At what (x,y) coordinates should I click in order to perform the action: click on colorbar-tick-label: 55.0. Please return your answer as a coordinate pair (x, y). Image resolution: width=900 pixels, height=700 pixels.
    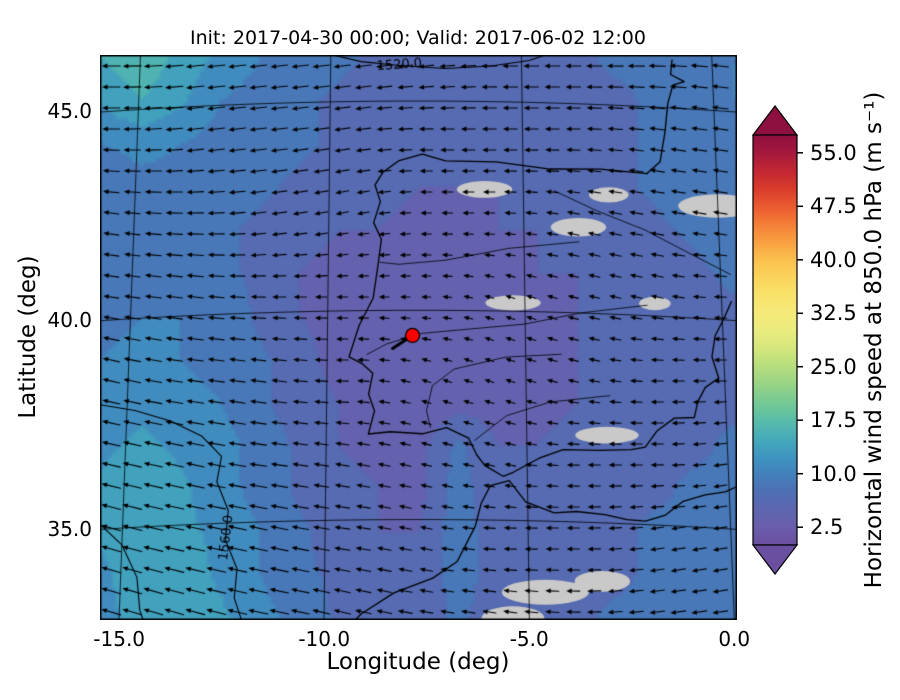
    Looking at the image, I should click on (833, 152).